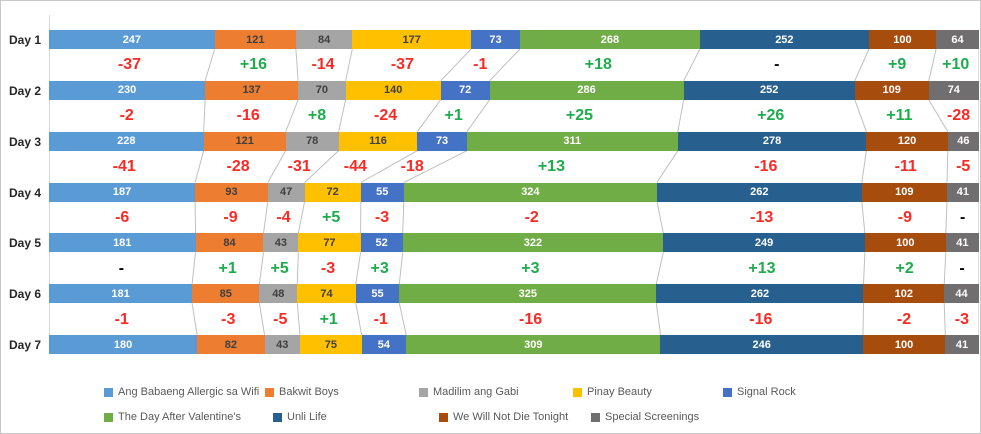 This screenshot has width=981, height=434. Describe the element at coordinates (229, 243) in the screenshot. I see `bar-segment-bakwit-boys: 84` at that location.